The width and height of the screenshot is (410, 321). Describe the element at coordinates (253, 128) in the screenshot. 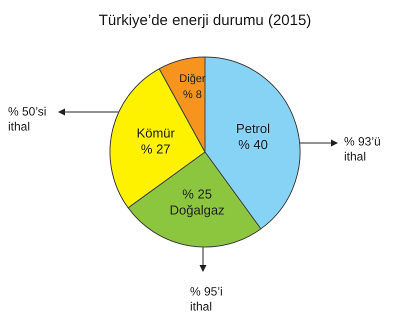

I see `slice-label: Petrol` at that location.